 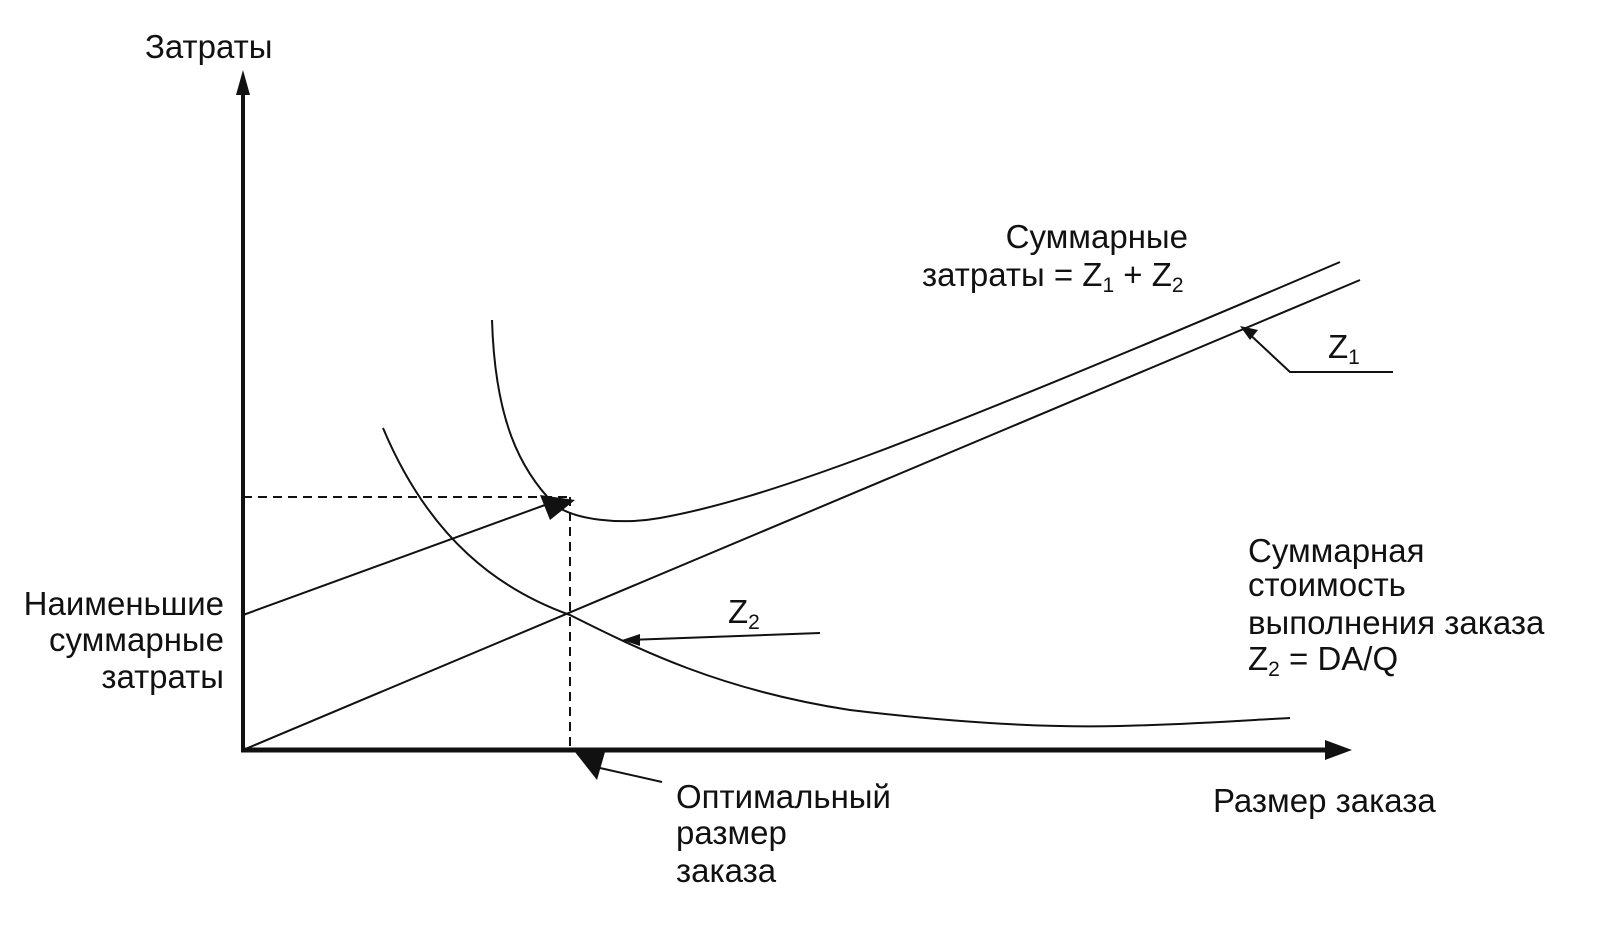 What do you see at coordinates (1249, 333) in the screenshot?
I see `z1-arrowhead` at bounding box center [1249, 333].